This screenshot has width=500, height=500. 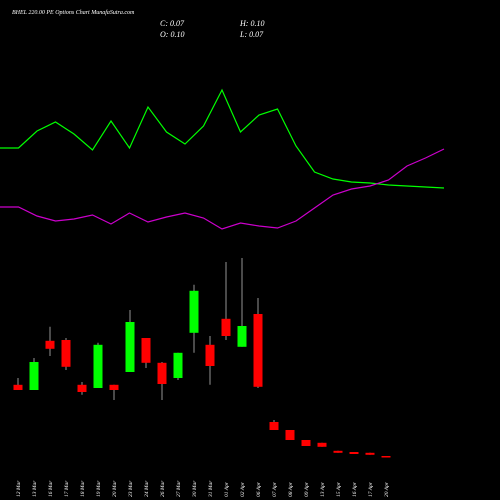 I want to click on ohlc-label: L: 0.07, so click(x=251, y=34).